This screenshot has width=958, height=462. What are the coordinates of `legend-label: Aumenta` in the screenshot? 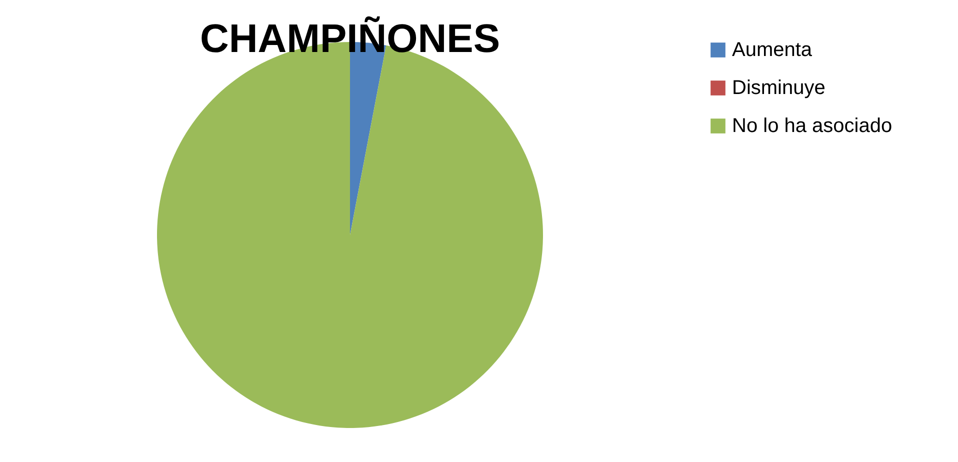 It's located at (772, 50).